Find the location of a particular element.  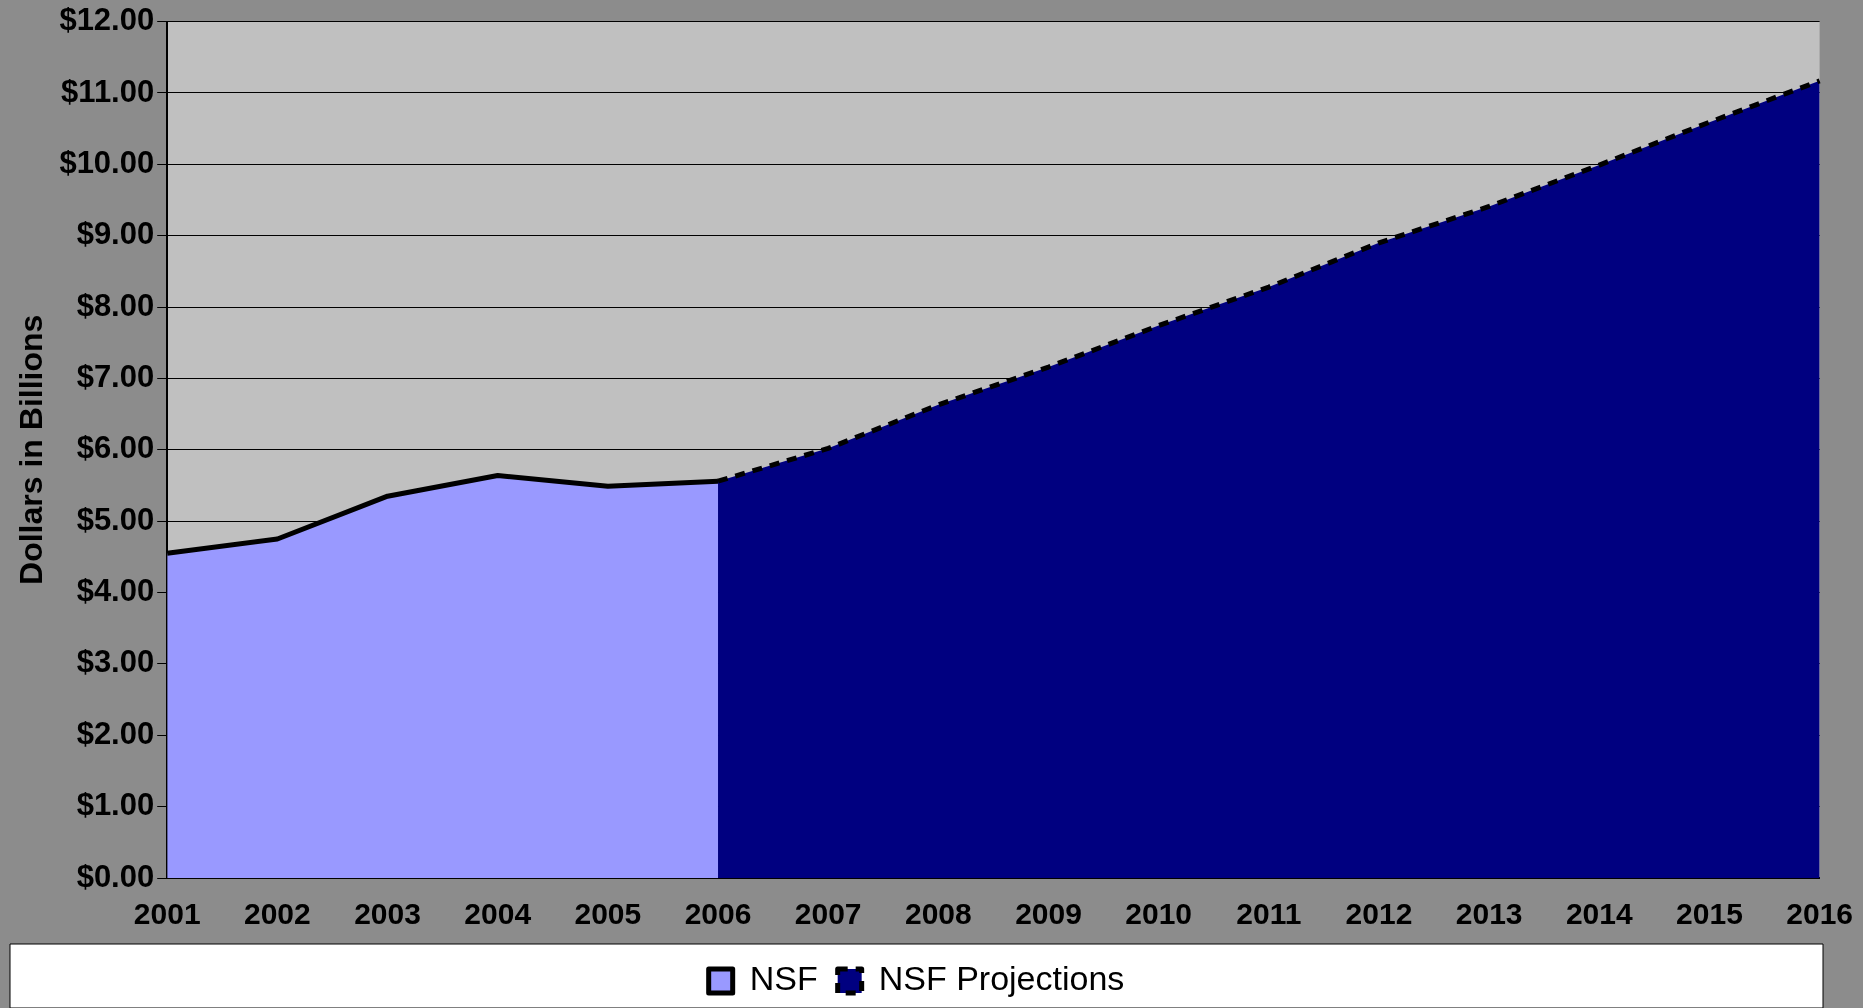

x-tick-label: 2005 is located at coordinates (608, 914).